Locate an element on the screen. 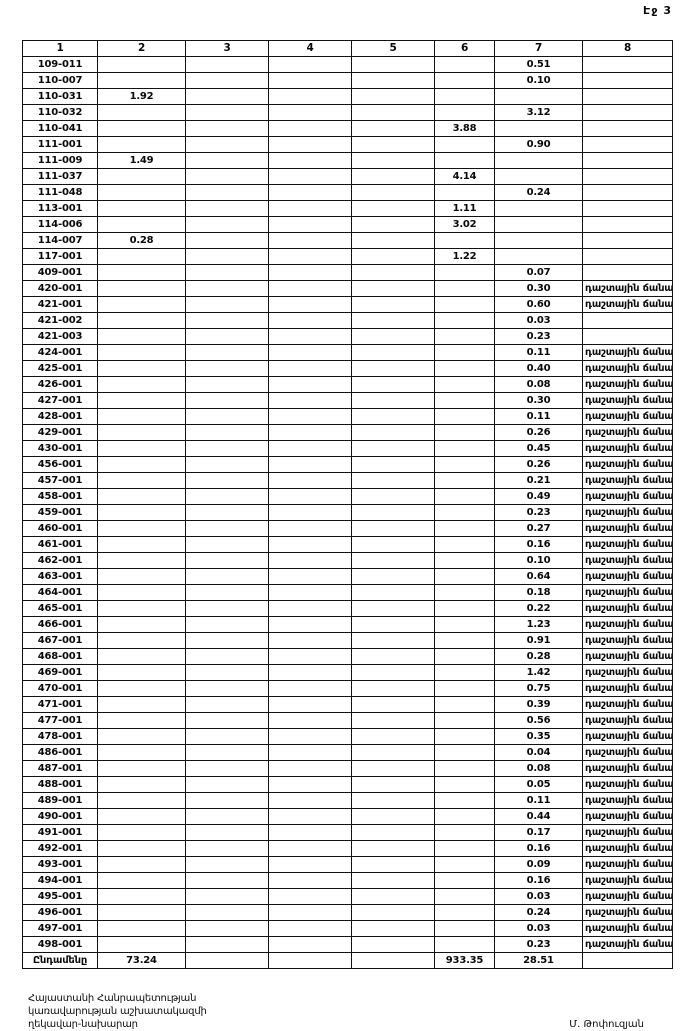 The height and width of the screenshot is (1031, 696). totals-col-6: 933.35 is located at coordinates (464, 960).